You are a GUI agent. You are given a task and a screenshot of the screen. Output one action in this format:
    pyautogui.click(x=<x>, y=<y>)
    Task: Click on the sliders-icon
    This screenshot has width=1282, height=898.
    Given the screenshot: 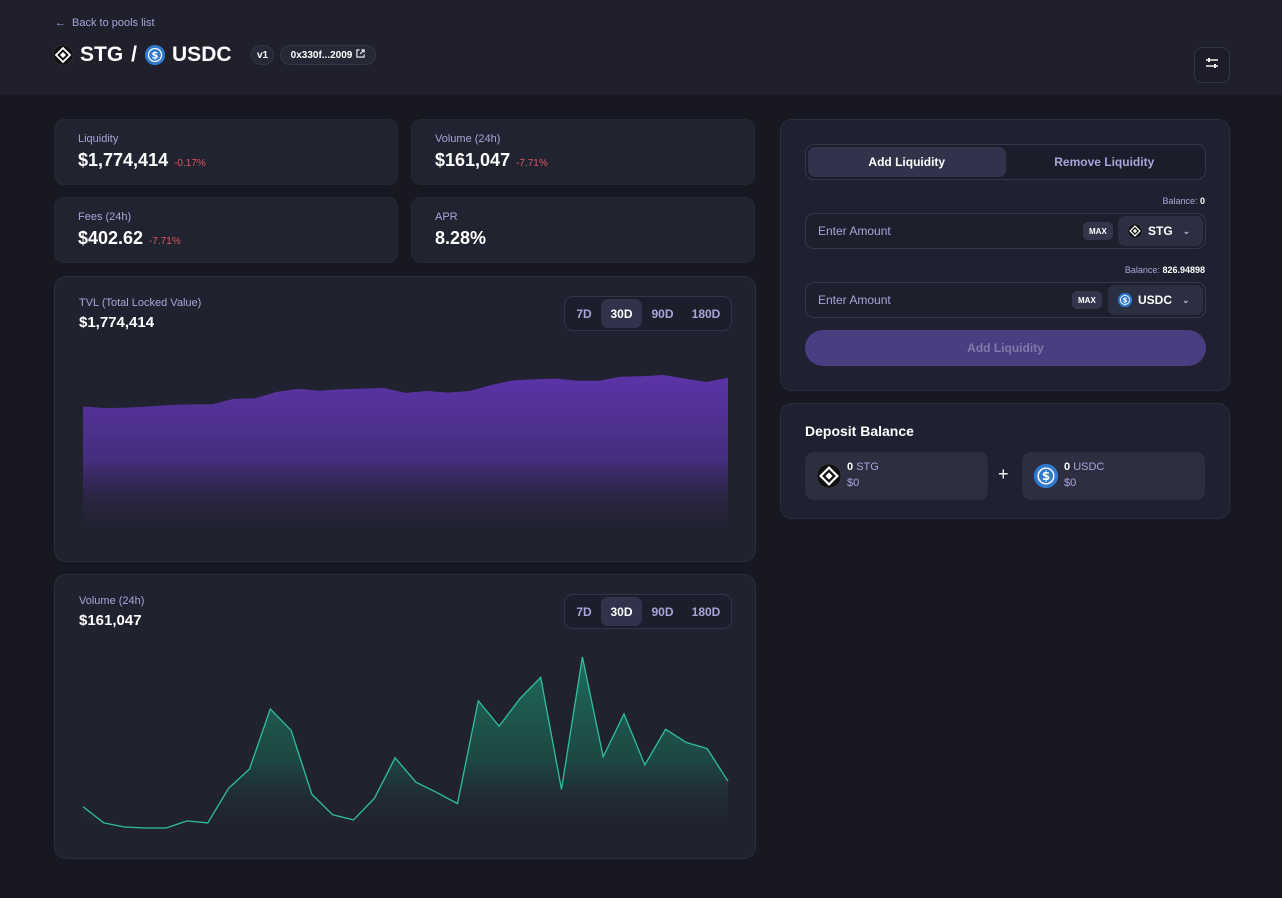 What is the action you would take?
    pyautogui.click(x=1212, y=65)
    